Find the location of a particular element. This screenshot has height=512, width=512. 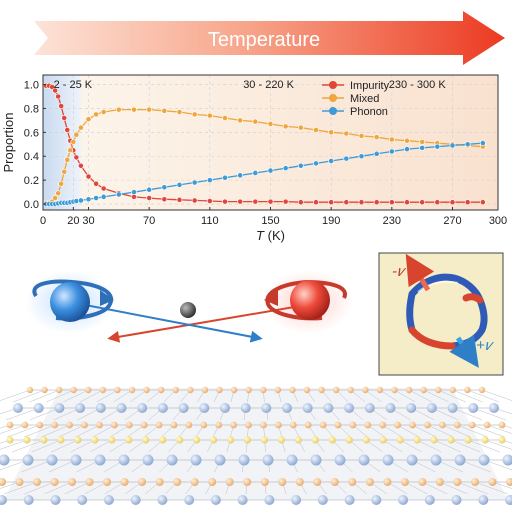

red-rotation-icon is located at coordinates (306, 300).